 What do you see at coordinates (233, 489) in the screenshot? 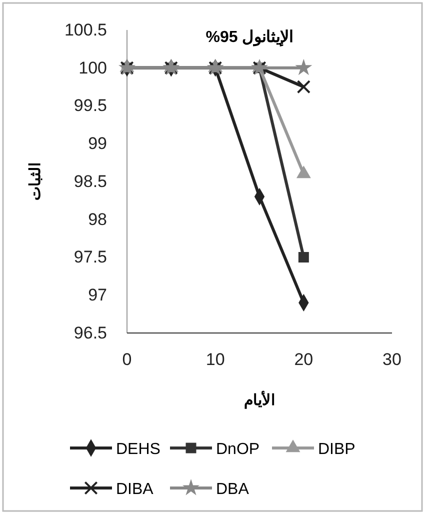
I see `legend-label: DBA` at bounding box center [233, 489].